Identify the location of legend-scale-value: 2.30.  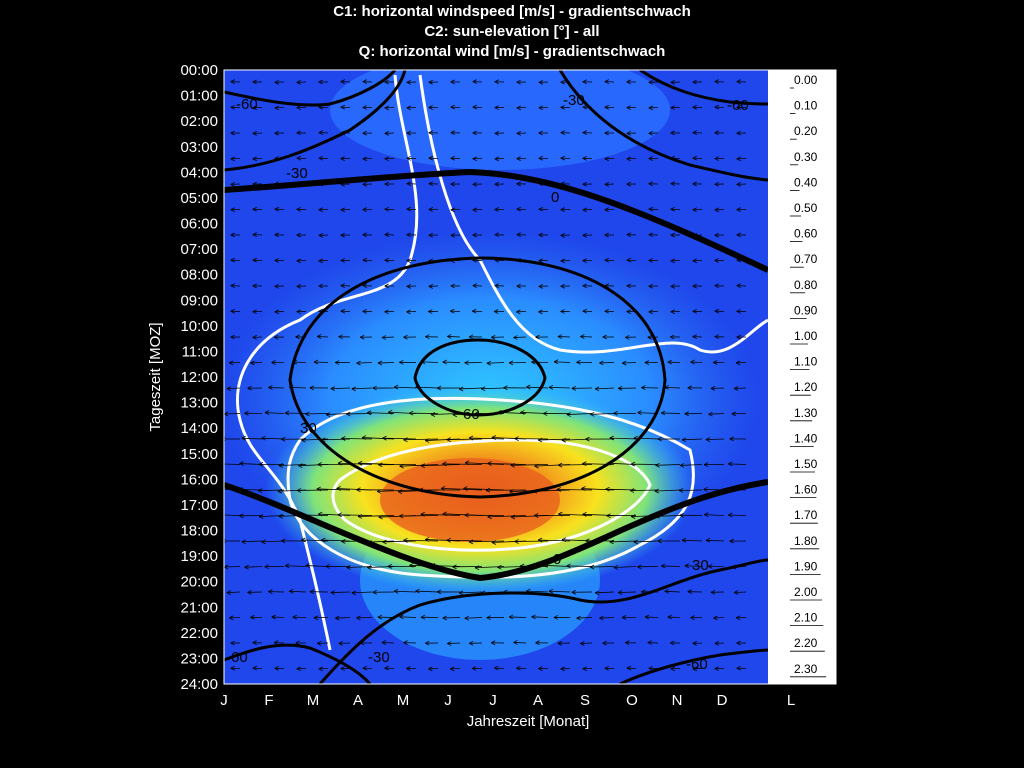
(806, 669).